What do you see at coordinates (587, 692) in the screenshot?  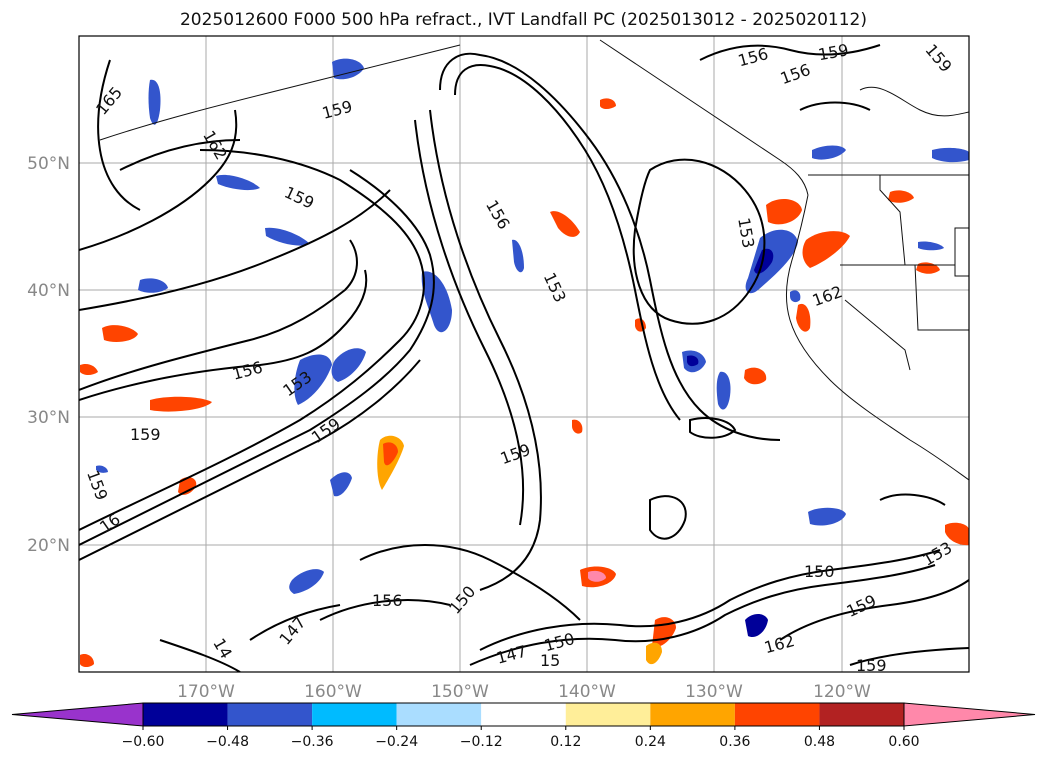 I see `lon-label: 140°W` at bounding box center [587, 692].